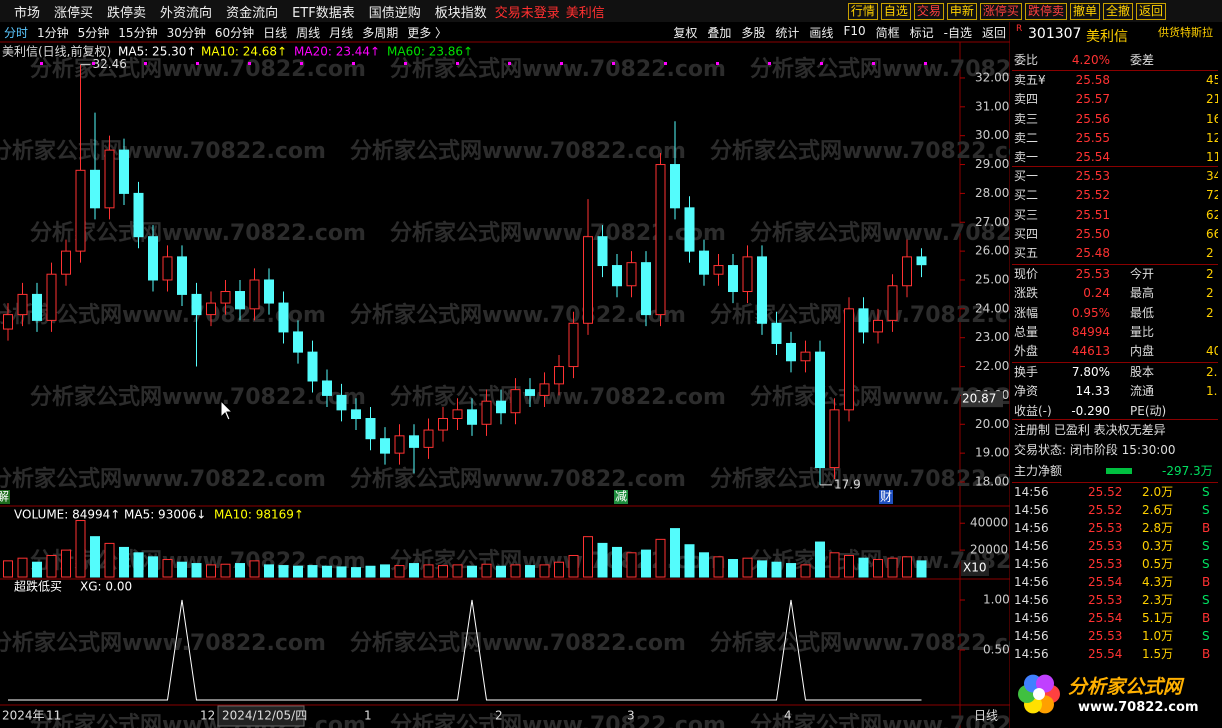 The height and width of the screenshot is (728, 1222). I want to click on quote-label: 现价, so click(1026, 274).